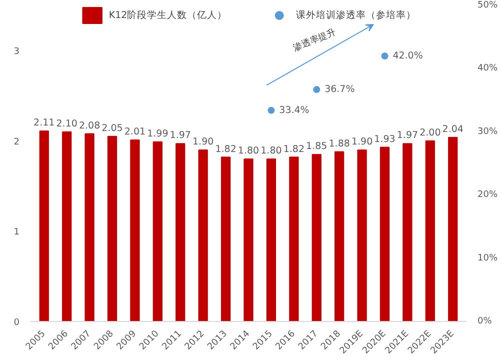 The image size is (500, 362). Describe the element at coordinates (157, 134) in the screenshot. I see `data-label: 1.99` at that location.